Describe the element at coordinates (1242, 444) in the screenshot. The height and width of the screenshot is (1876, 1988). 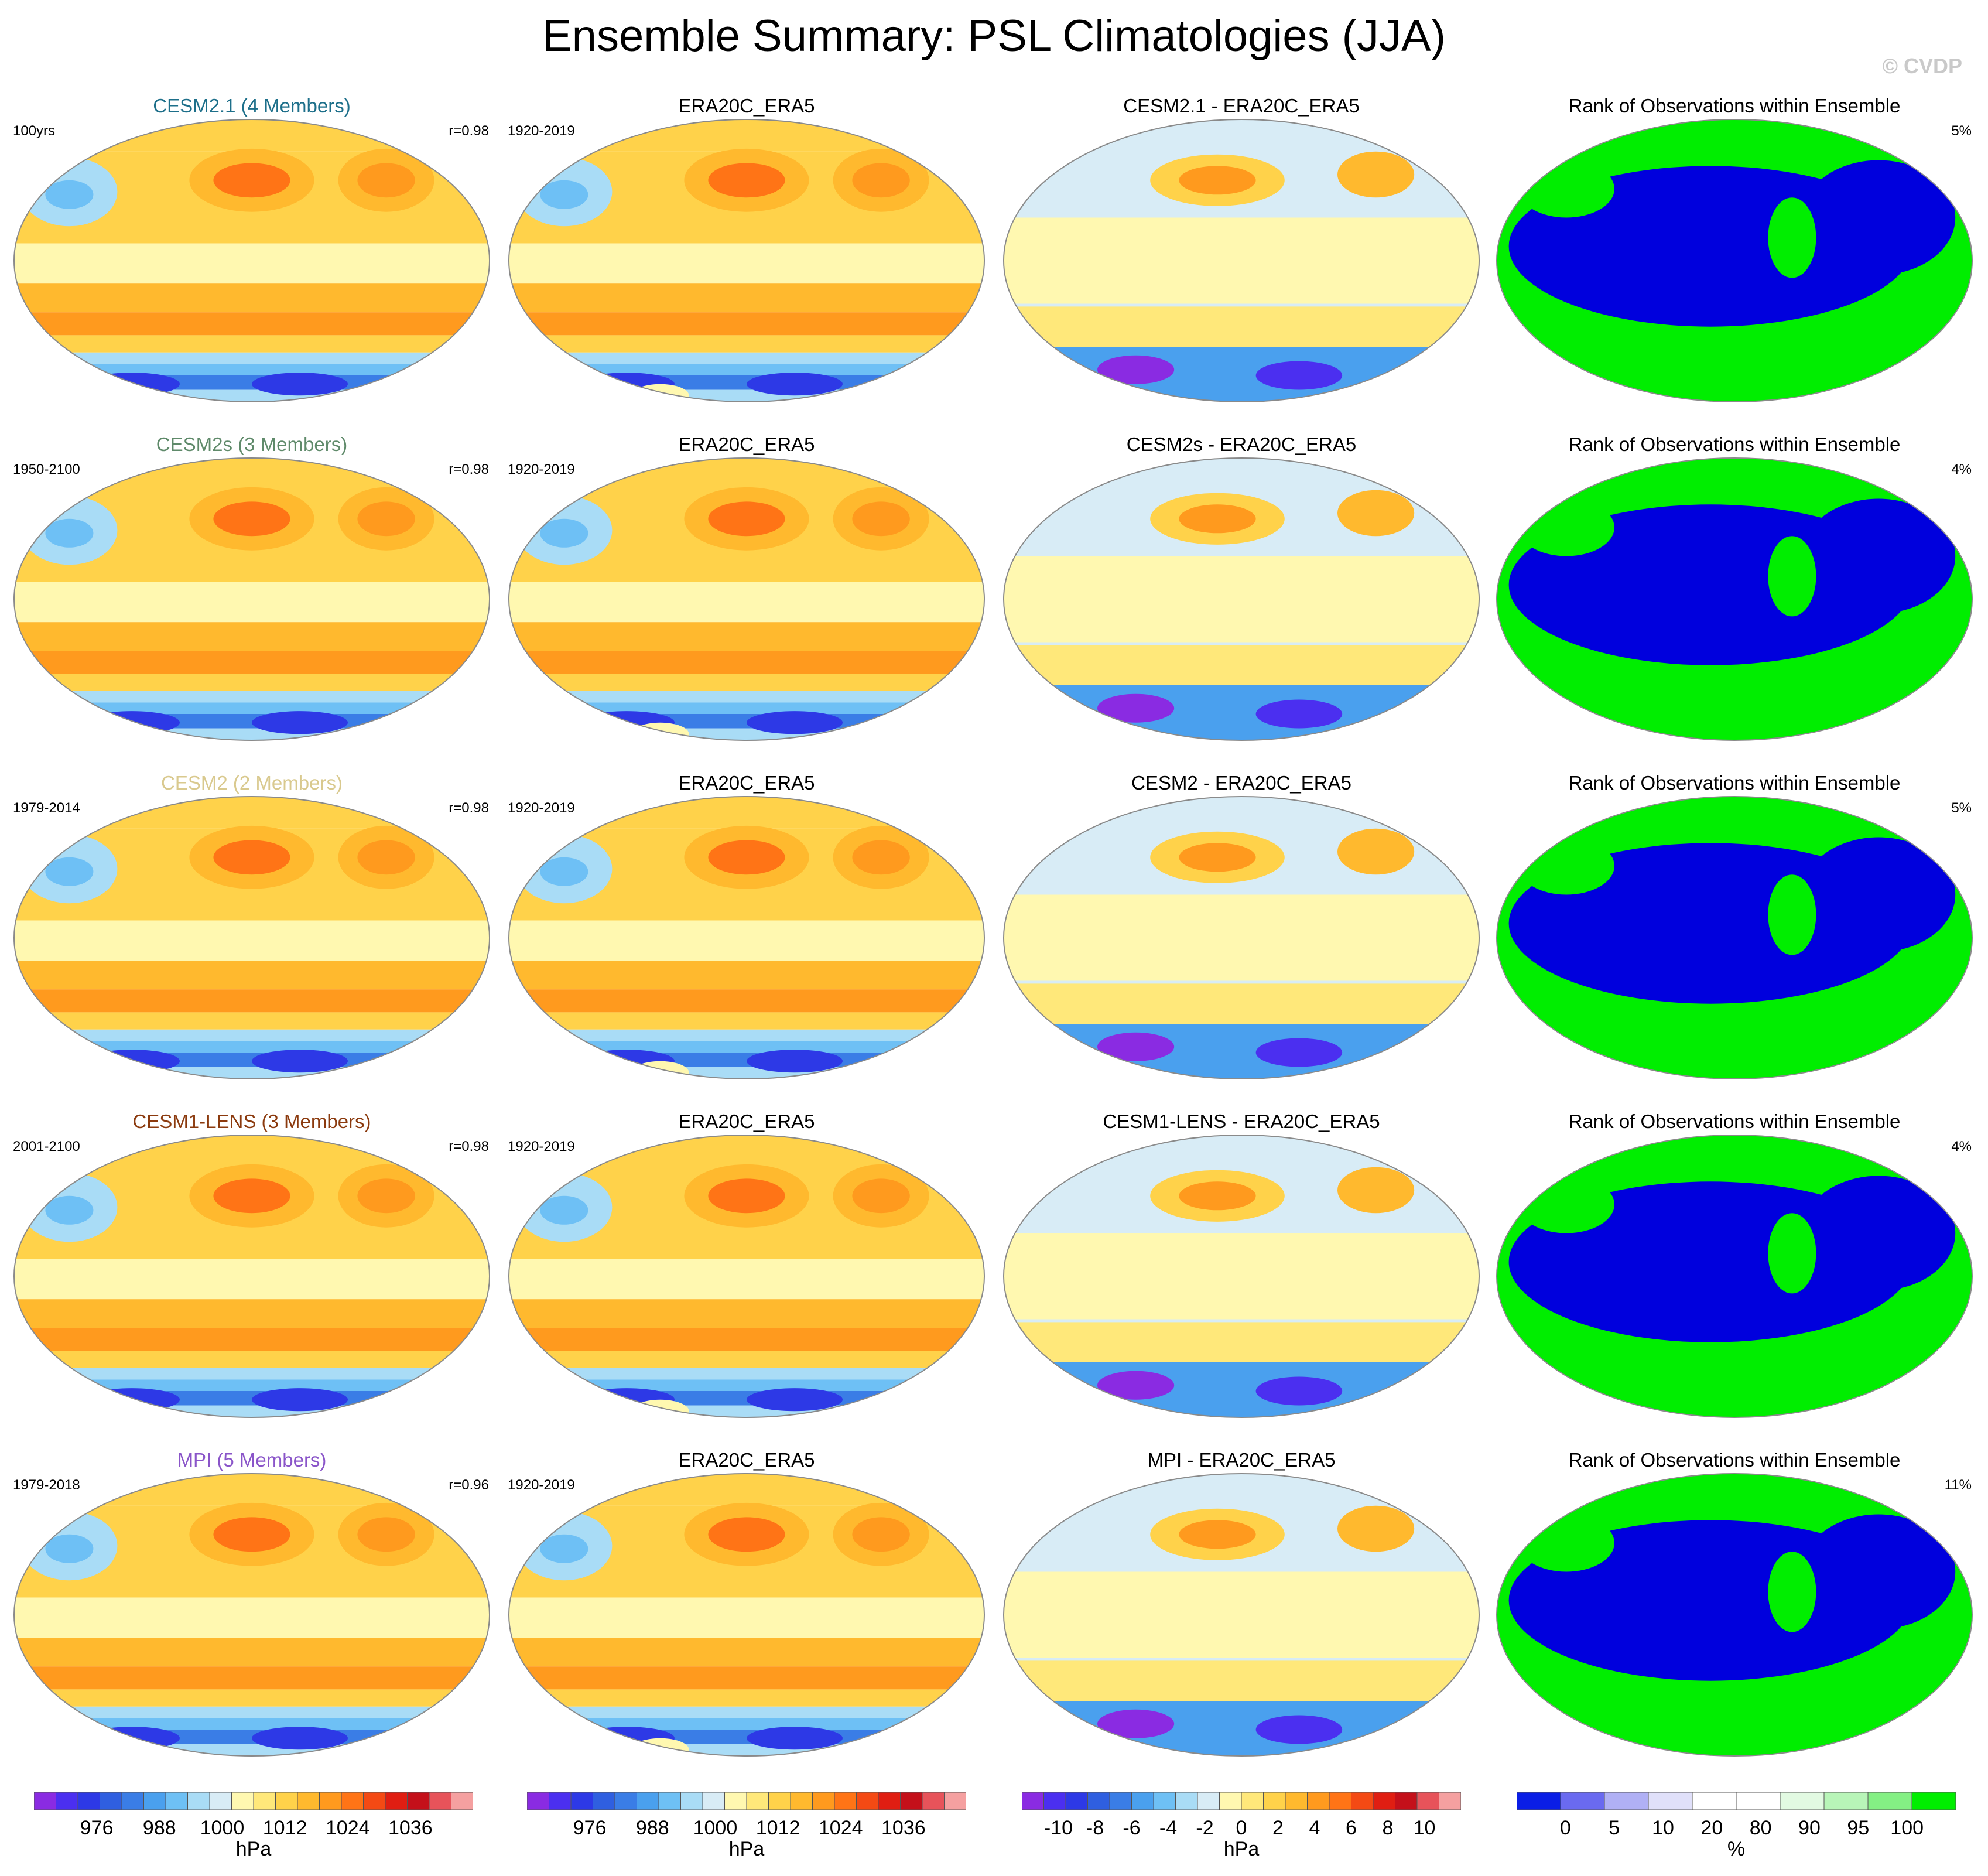
I see `diff-panel-title: CESM2s - ERA20C_ERA5` at that location.